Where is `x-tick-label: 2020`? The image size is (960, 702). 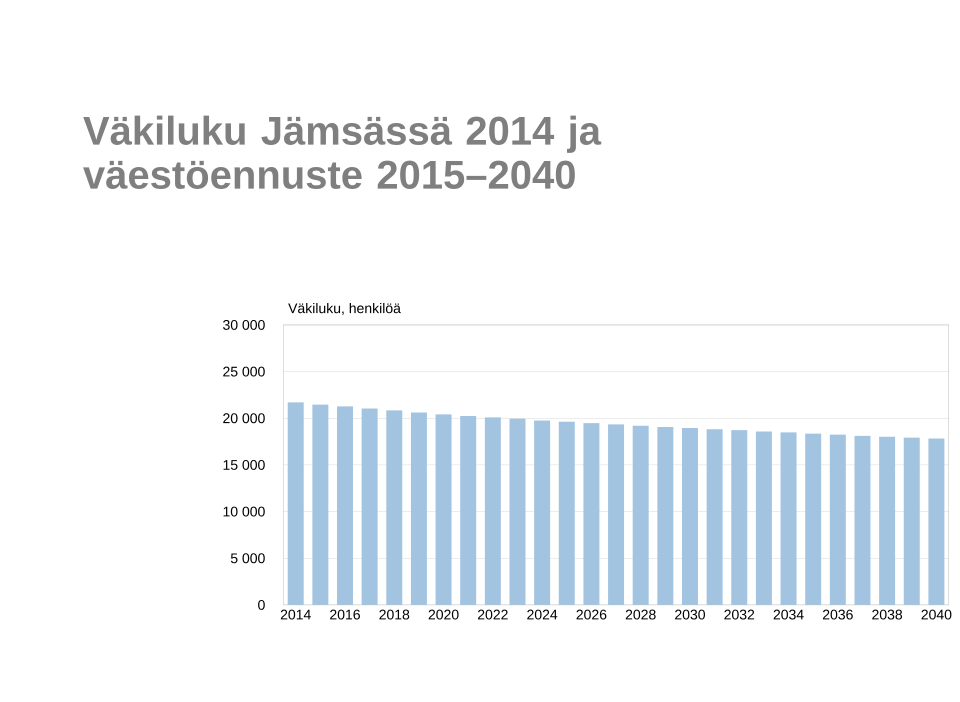
x-tick-label: 2020 is located at coordinates (443, 615).